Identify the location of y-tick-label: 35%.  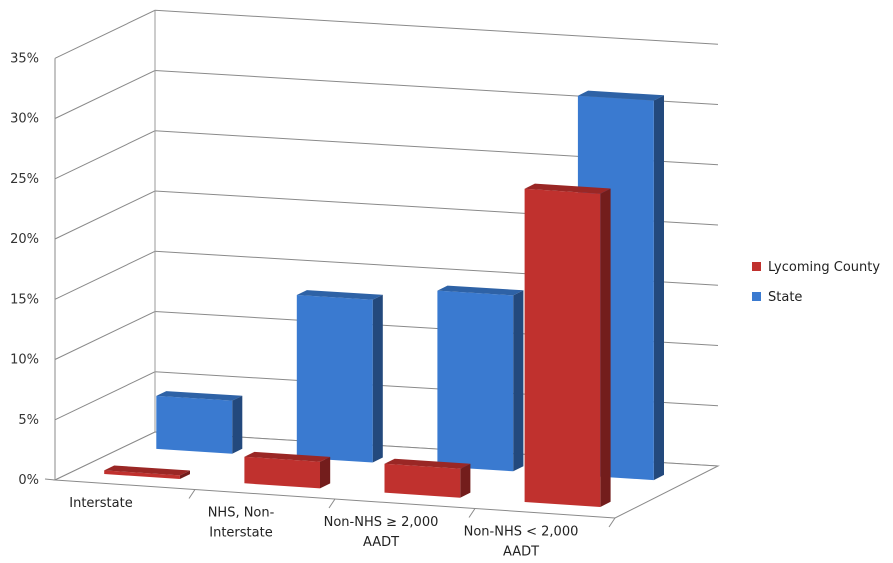
(24, 58).